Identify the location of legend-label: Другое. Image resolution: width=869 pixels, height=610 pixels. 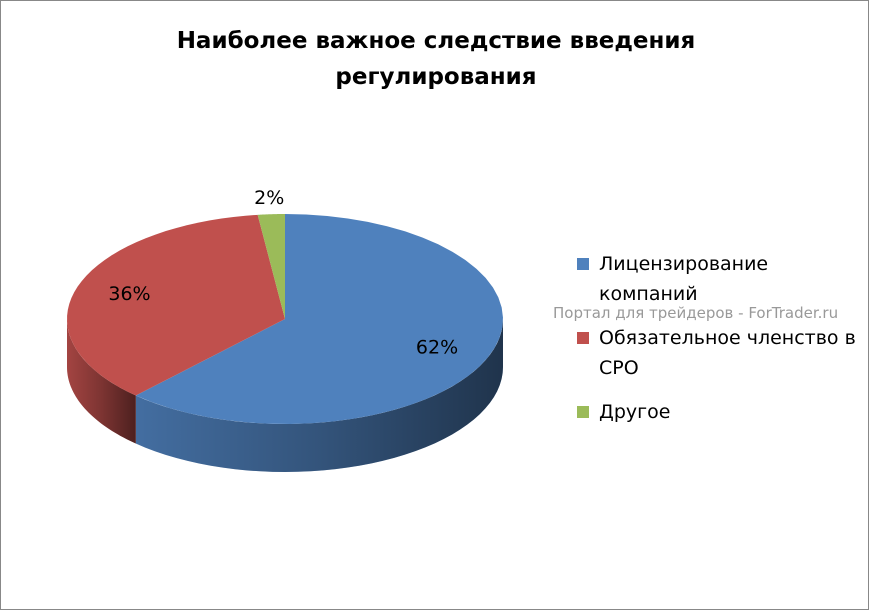
(635, 412).